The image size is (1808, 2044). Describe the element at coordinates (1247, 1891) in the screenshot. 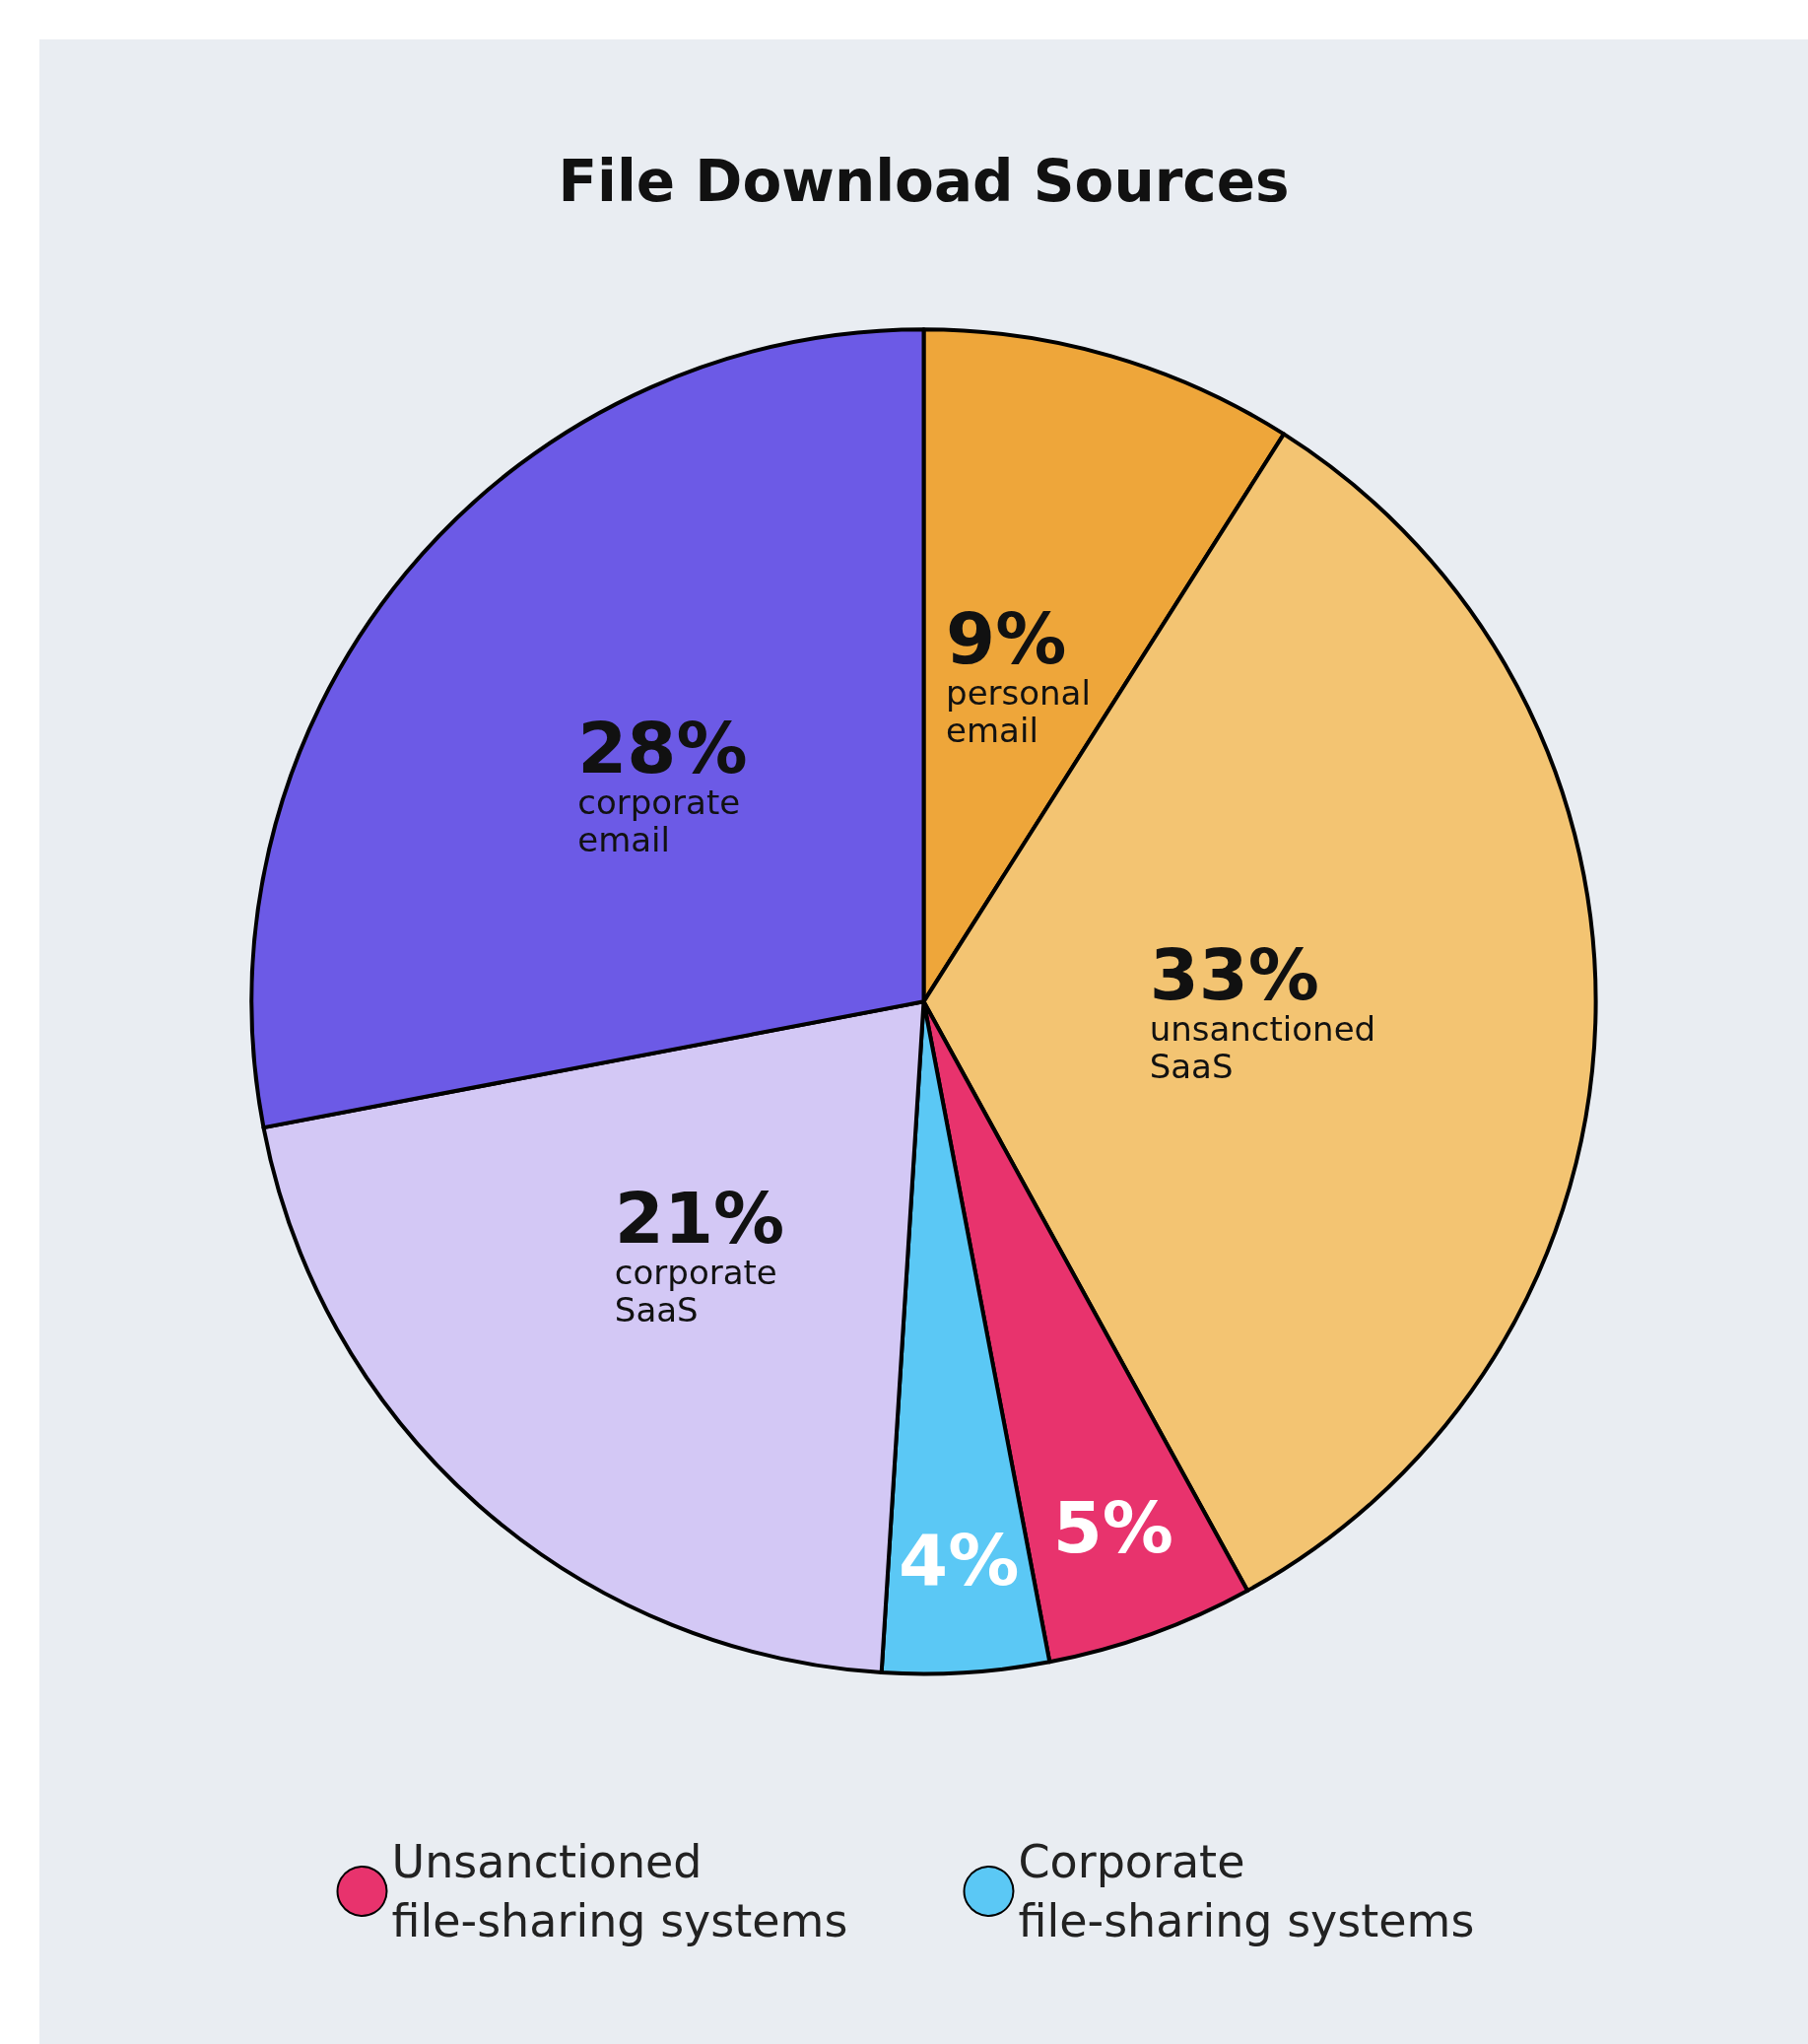

I see `legend-label: Corporate file-sharing systems` at that location.